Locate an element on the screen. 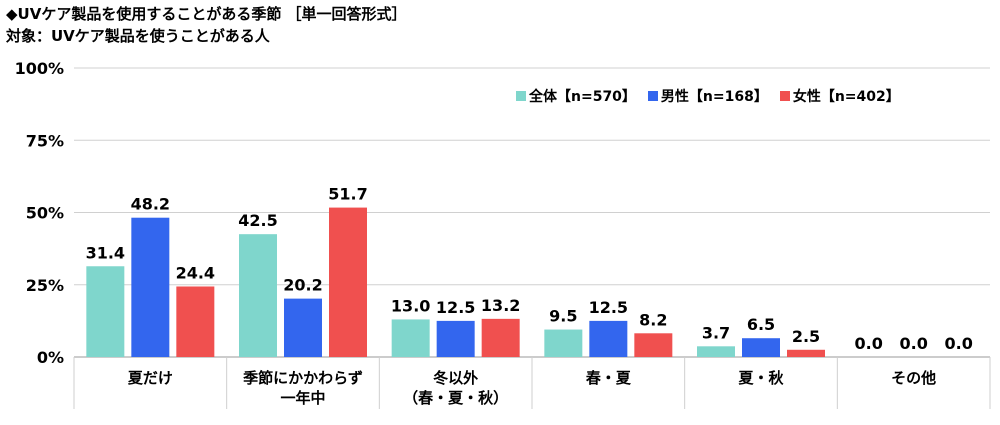 The width and height of the screenshot is (1000, 425). x-tick-label: 夏・秋 is located at coordinates (760, 378).